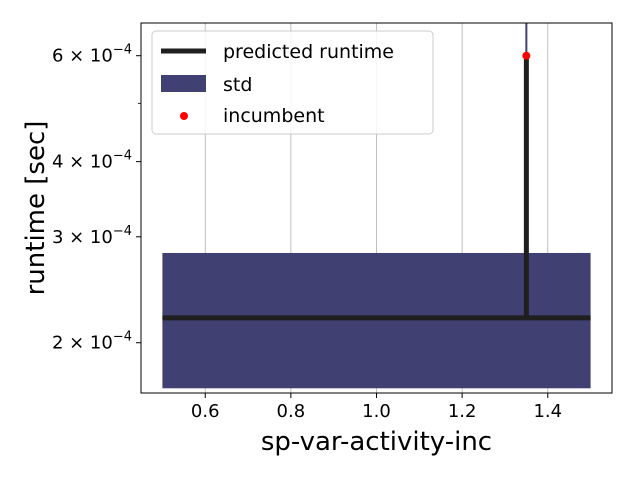 This screenshot has height=480, width=640. Describe the element at coordinates (237, 85) in the screenshot. I see `legend-label-std: std` at that location.